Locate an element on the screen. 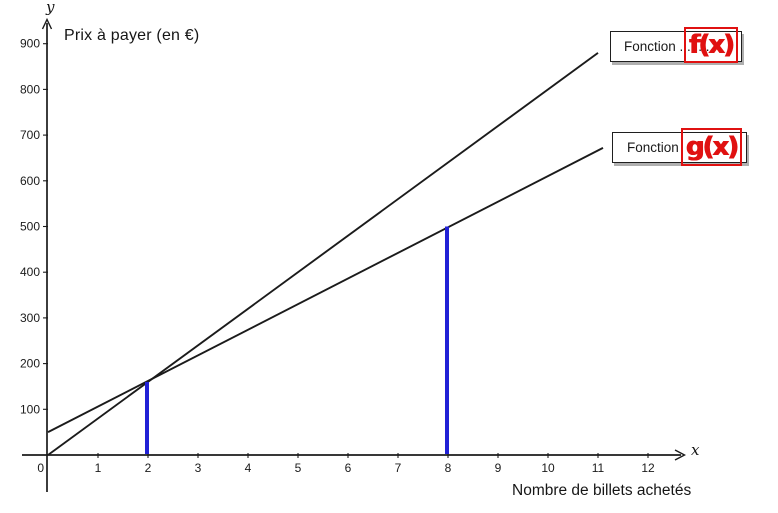 The width and height of the screenshot is (778, 513). legend-f-annotation-text: f(x) is located at coordinates (712, 45).